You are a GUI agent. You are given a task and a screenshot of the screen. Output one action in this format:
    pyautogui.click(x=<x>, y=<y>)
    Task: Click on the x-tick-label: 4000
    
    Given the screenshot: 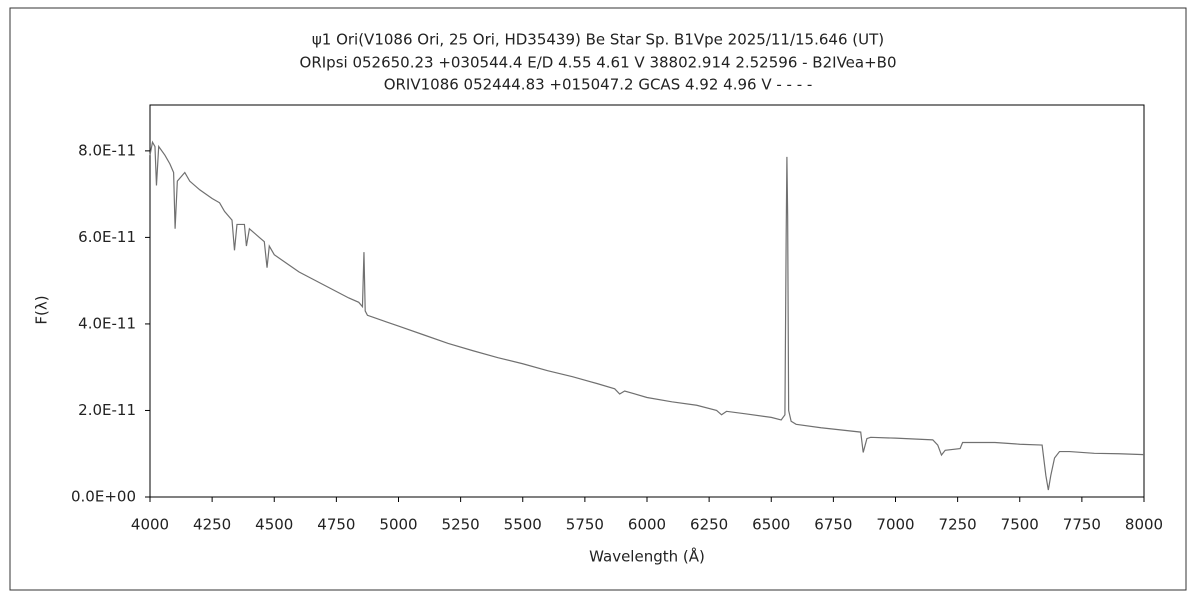 What is the action you would take?
    pyautogui.click(x=150, y=525)
    